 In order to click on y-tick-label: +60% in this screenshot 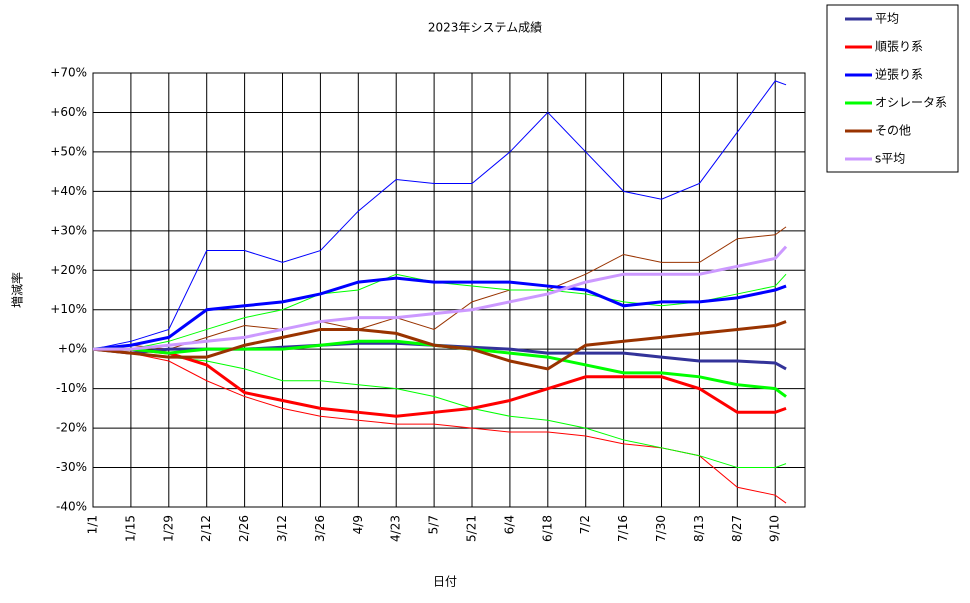, I will do `click(68, 112)`.